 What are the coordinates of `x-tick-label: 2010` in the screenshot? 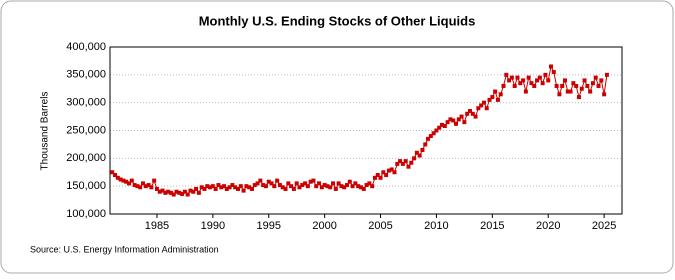 It's located at (436, 226).